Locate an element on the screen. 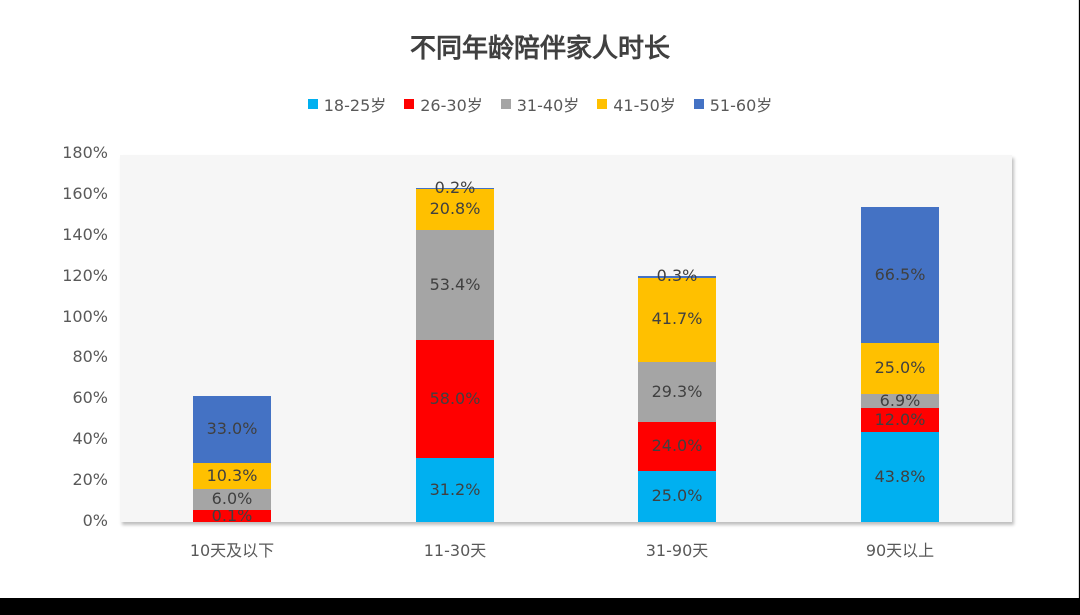 The height and width of the screenshot is (615, 1080). legend-item: 26-30岁 is located at coordinates (443, 104).